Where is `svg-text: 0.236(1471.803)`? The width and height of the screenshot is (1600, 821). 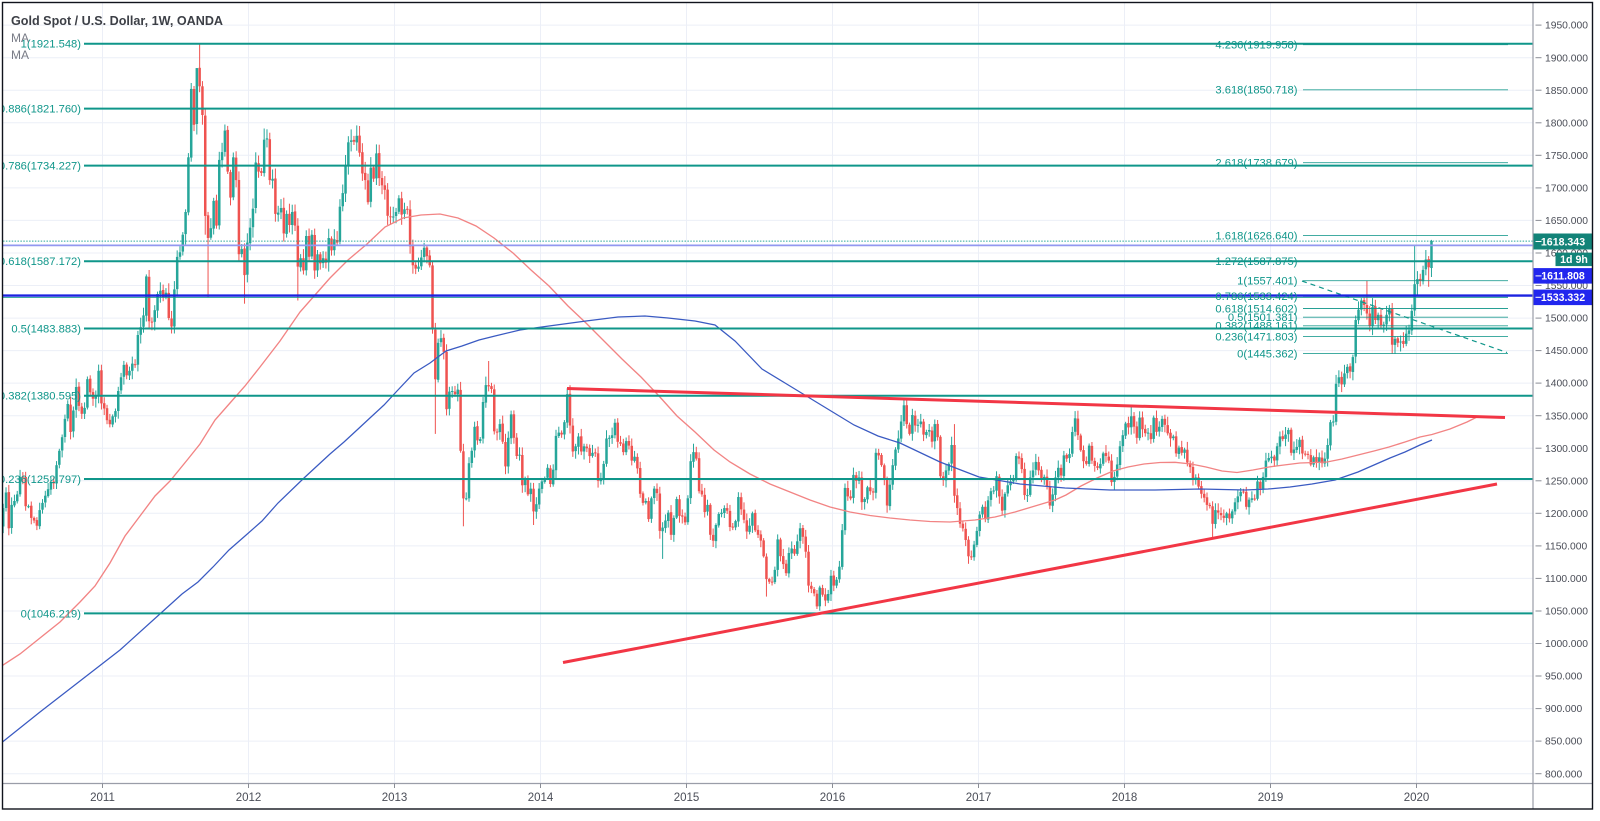 svg-text: 0.236(1471.803) is located at coordinates (1256, 337).